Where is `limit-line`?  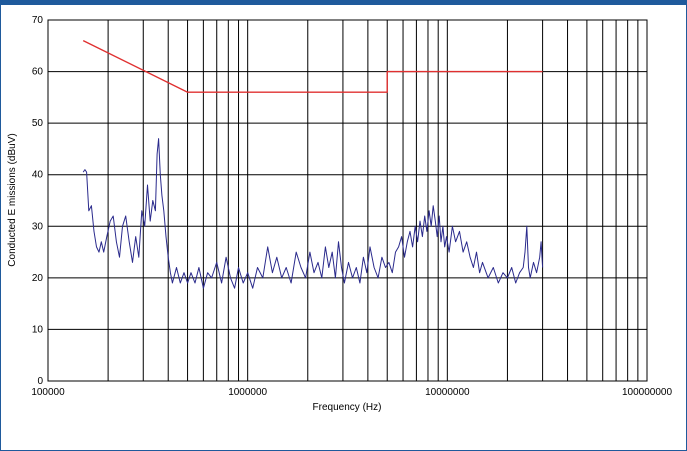
limit-line is located at coordinates (312, 66).